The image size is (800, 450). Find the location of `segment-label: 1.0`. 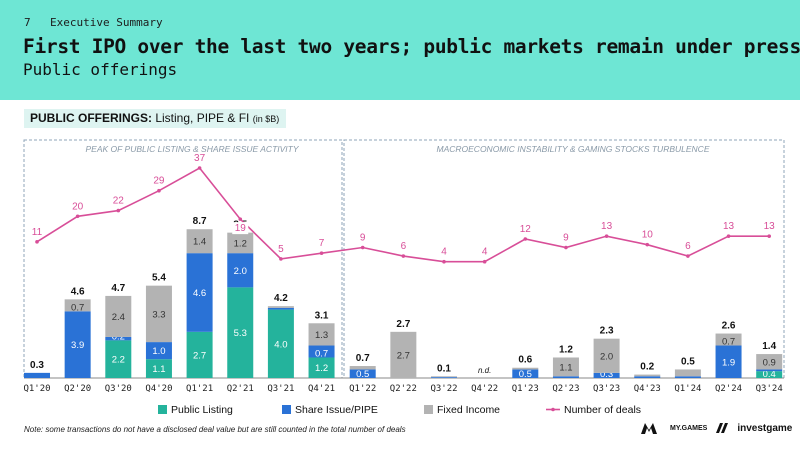

segment-label: 1.0 is located at coordinates (158, 351).